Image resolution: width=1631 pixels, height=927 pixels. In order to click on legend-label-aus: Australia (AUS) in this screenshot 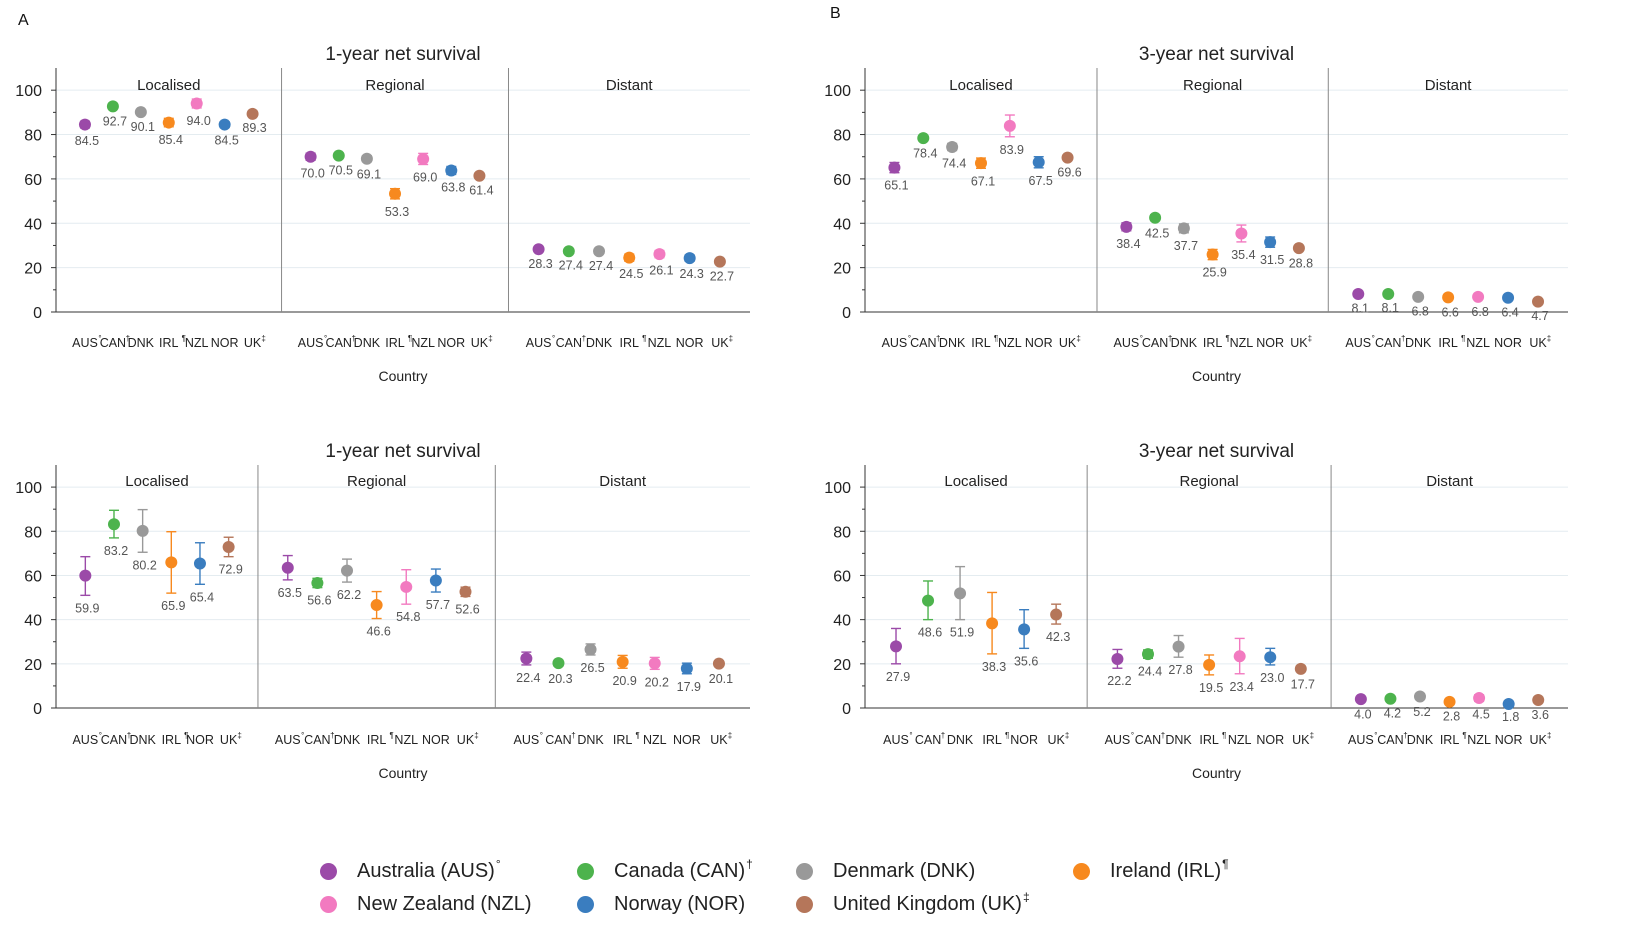, I will do `click(426, 871)`.